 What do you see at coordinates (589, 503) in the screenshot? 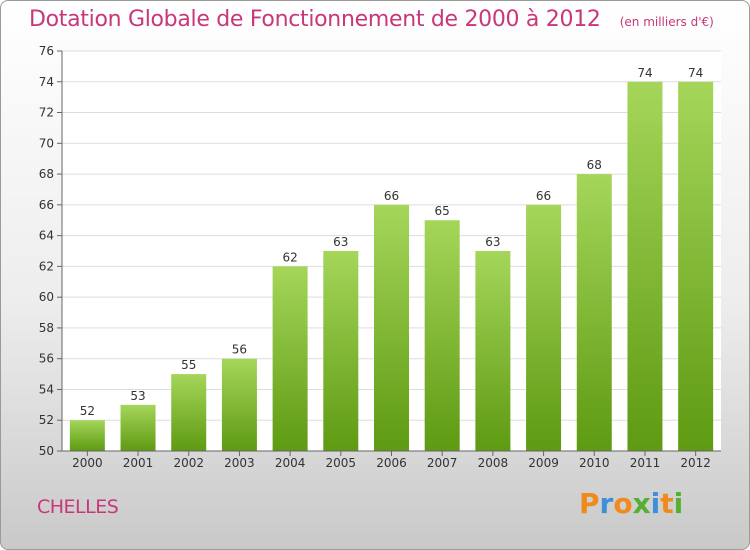
I see `logo-letter: P` at bounding box center [589, 503].